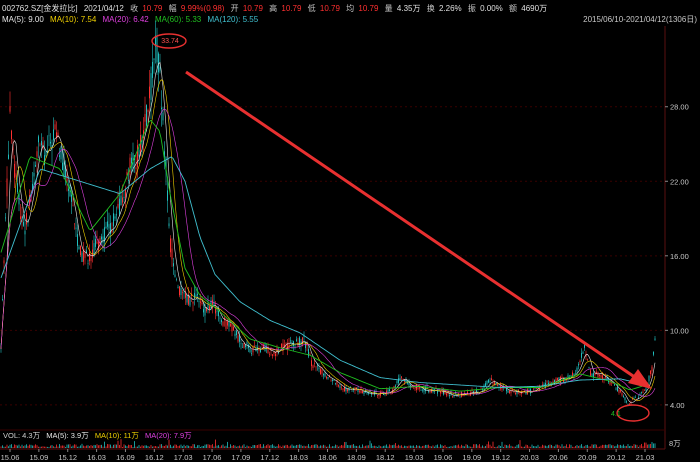 The width and height of the screenshot is (700, 462). I want to click on x-tick-label: 18.03, so click(298, 457).